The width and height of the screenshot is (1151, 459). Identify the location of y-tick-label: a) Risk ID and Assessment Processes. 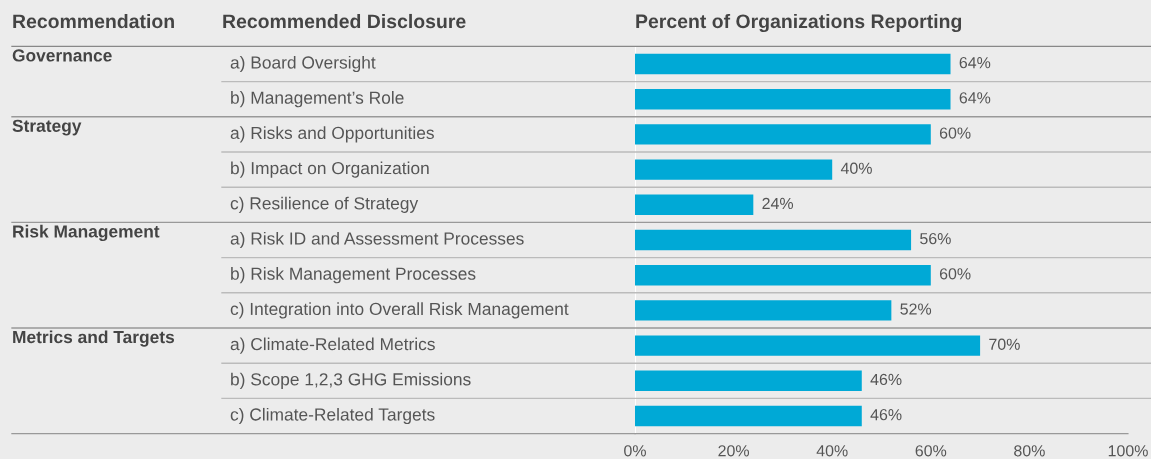
(377, 240).